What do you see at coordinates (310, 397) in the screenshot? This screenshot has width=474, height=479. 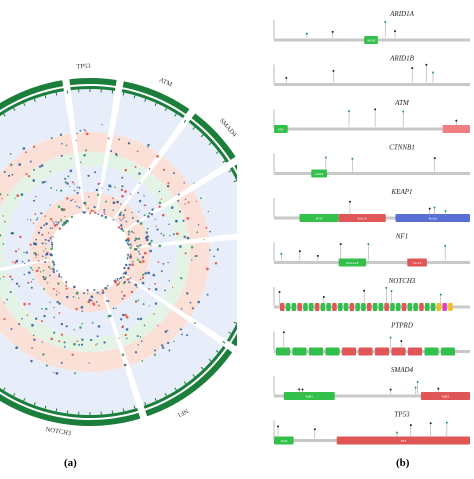 I see `domain-label: MH1` at bounding box center [310, 397].